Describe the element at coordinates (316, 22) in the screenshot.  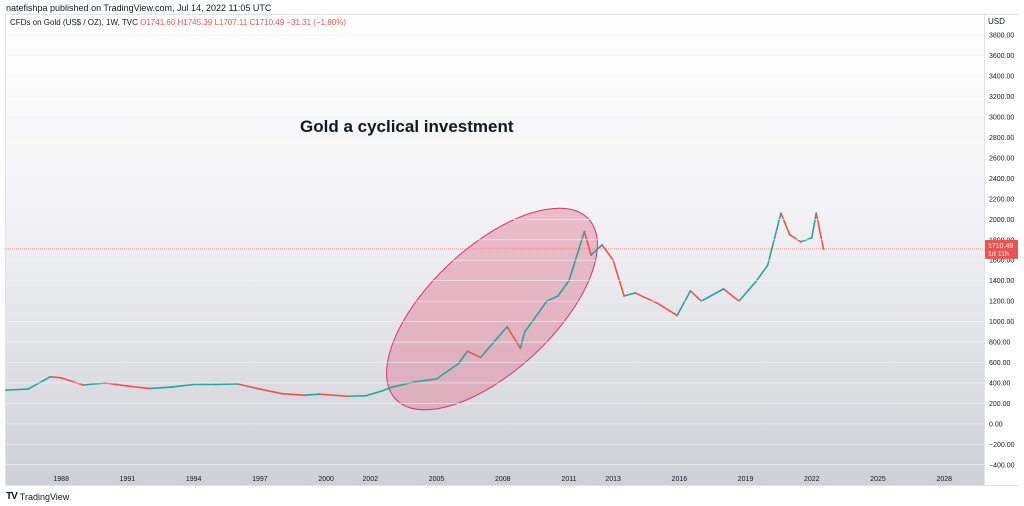
I see `legend-change: −31.31 (−1.80%)` at that location.